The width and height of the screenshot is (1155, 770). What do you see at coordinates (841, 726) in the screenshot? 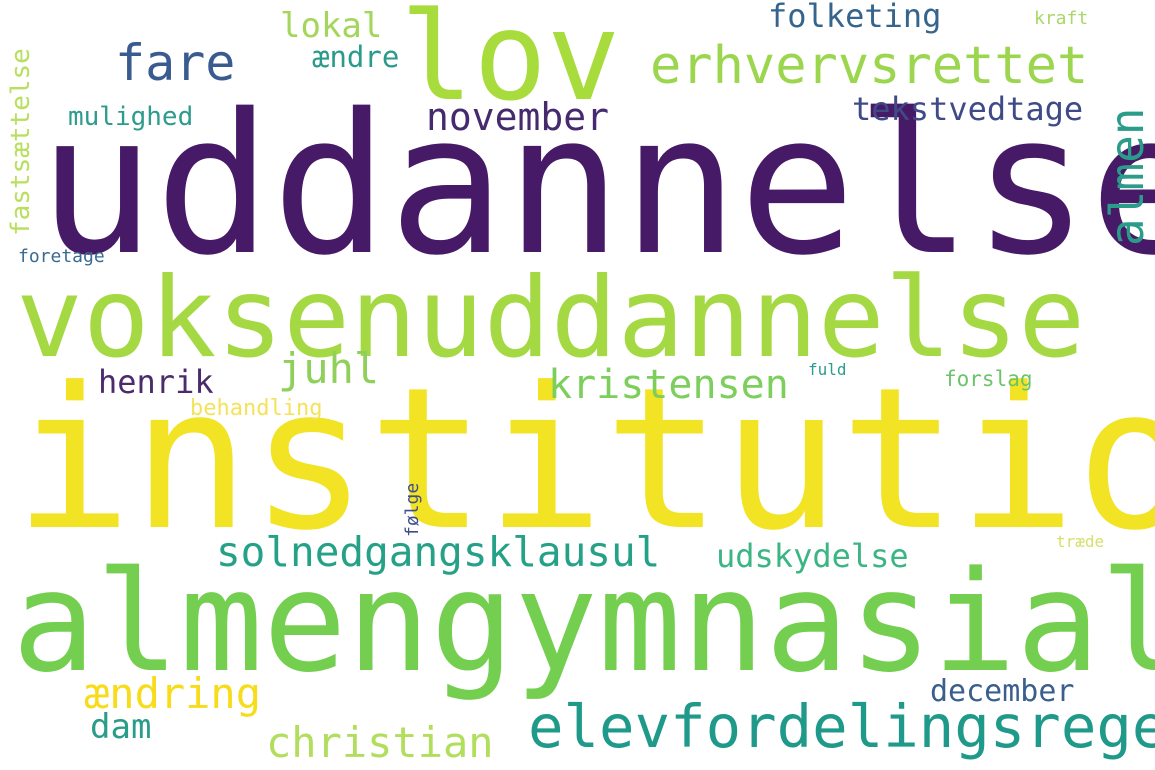
I see `word-elevfordelingsregel: elevfordelingsregel` at bounding box center [841, 726].